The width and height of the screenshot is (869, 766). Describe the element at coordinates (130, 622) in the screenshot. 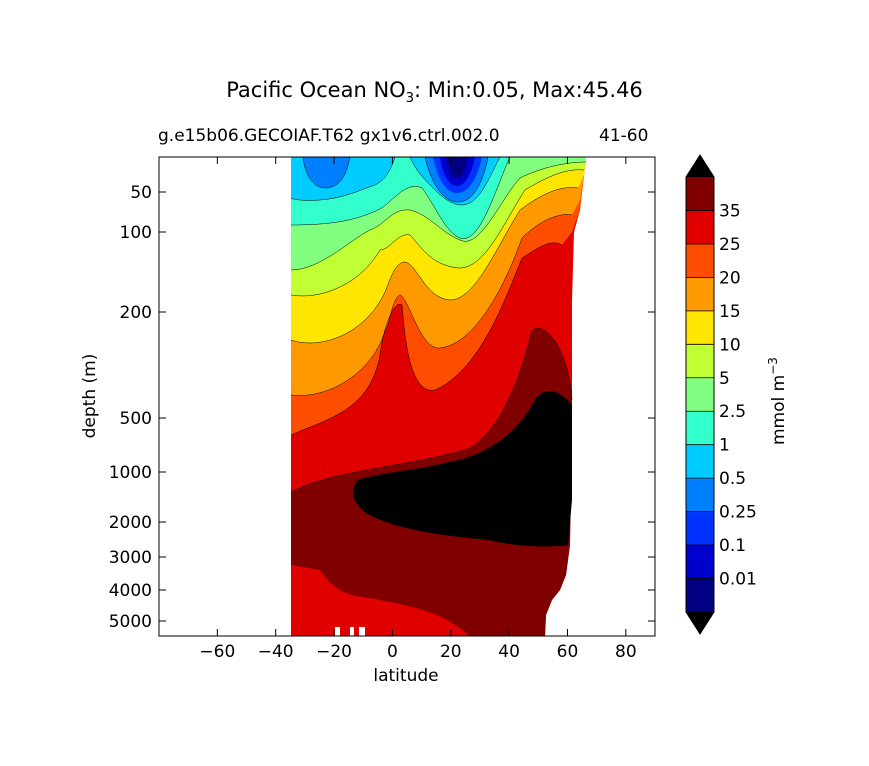

I see `y-tick-label: 5000` at that location.